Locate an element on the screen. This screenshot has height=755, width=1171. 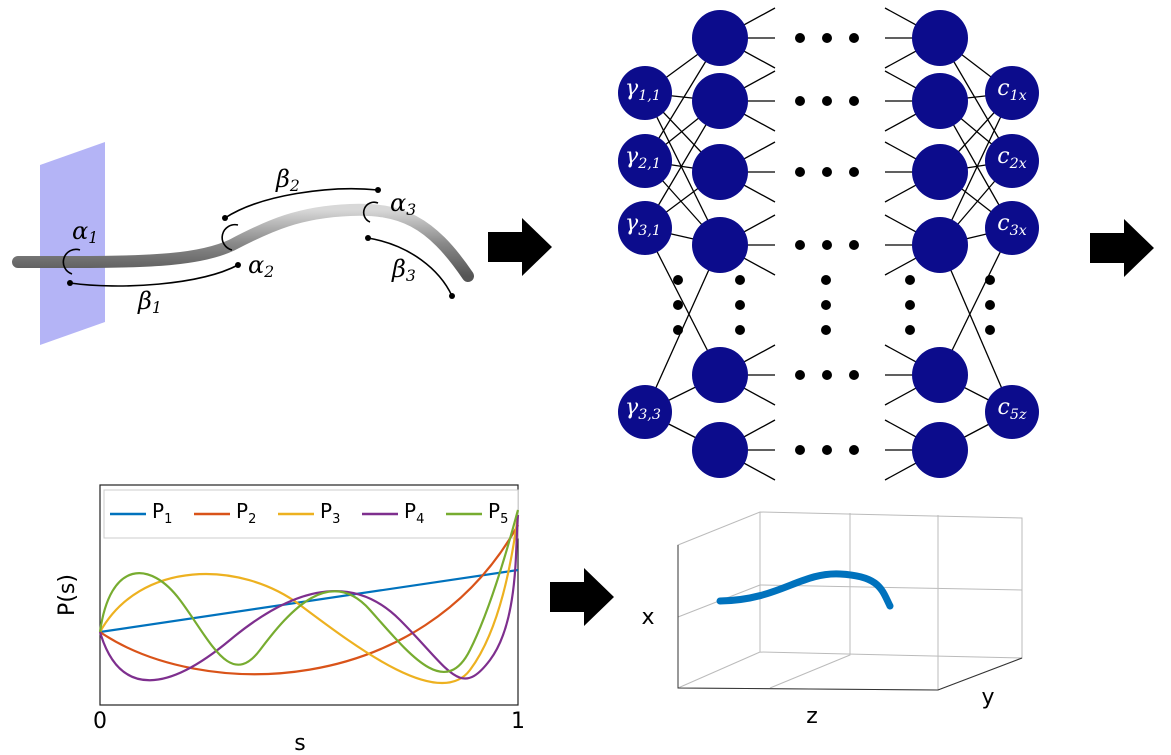
output-label: c3x is located at coordinates (1012, 225).